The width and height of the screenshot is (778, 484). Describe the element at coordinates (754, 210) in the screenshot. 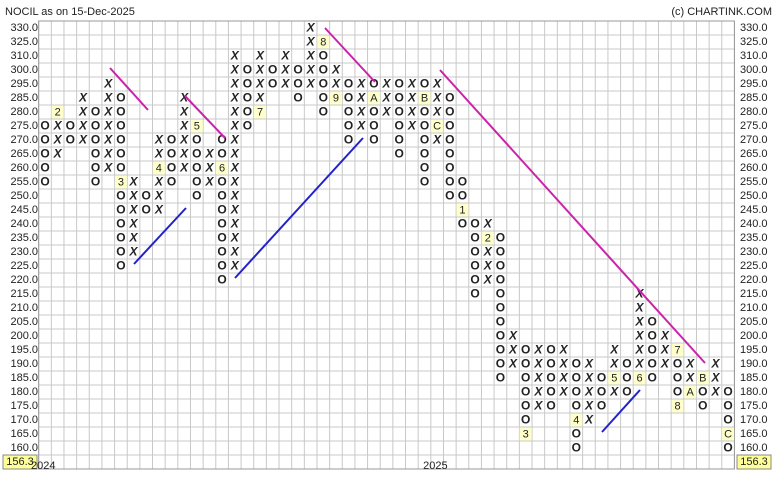

I see `y-tick-label: 245.0` at that location.